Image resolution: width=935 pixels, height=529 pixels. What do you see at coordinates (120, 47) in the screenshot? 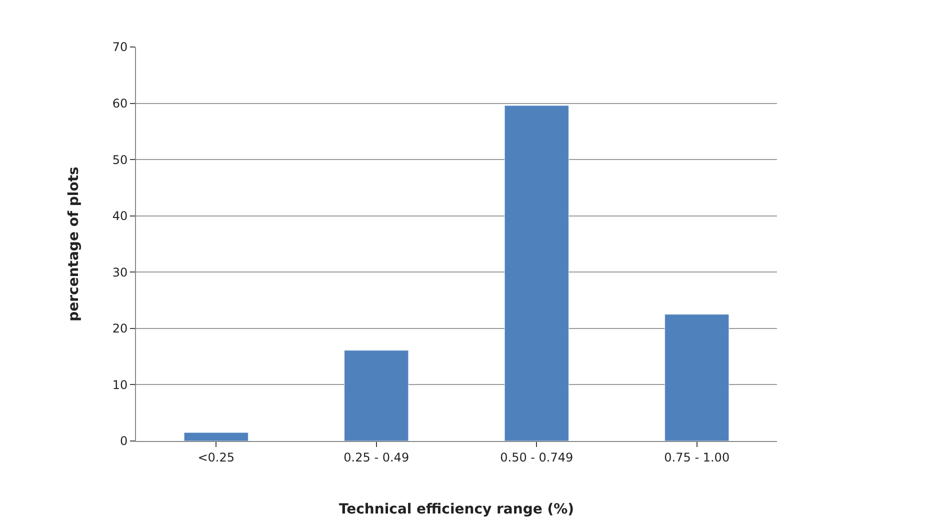
I see `y-tick-label: 70` at bounding box center [120, 47].